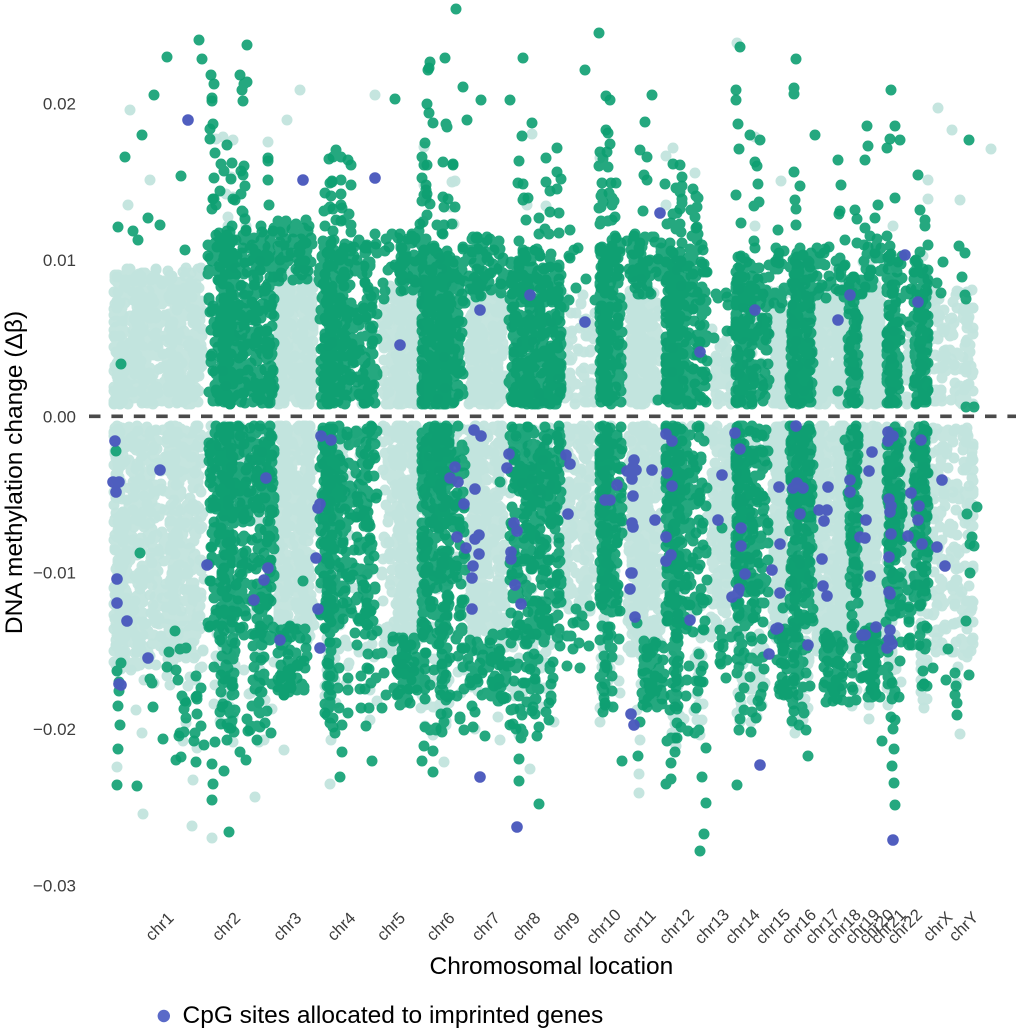 This screenshot has height=1034, width=1020. Describe the element at coordinates (552, 966) in the screenshot. I see `svg-text: Chromosomal location` at that location.